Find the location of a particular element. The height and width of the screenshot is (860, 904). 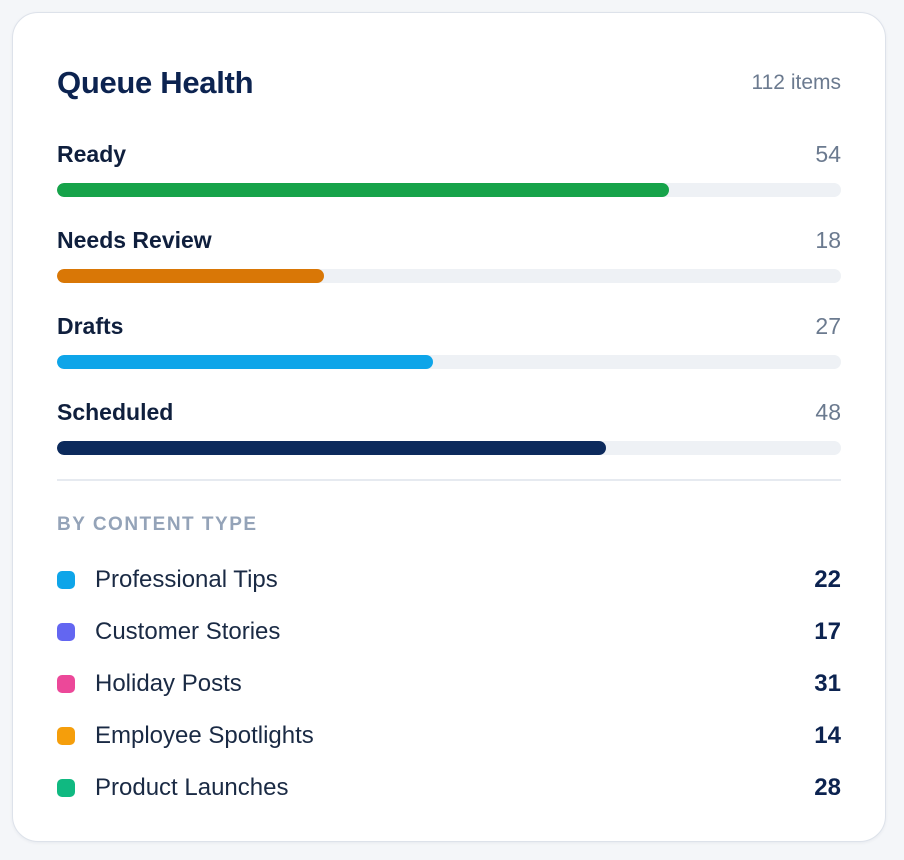

status-count: 48 is located at coordinates (828, 412).